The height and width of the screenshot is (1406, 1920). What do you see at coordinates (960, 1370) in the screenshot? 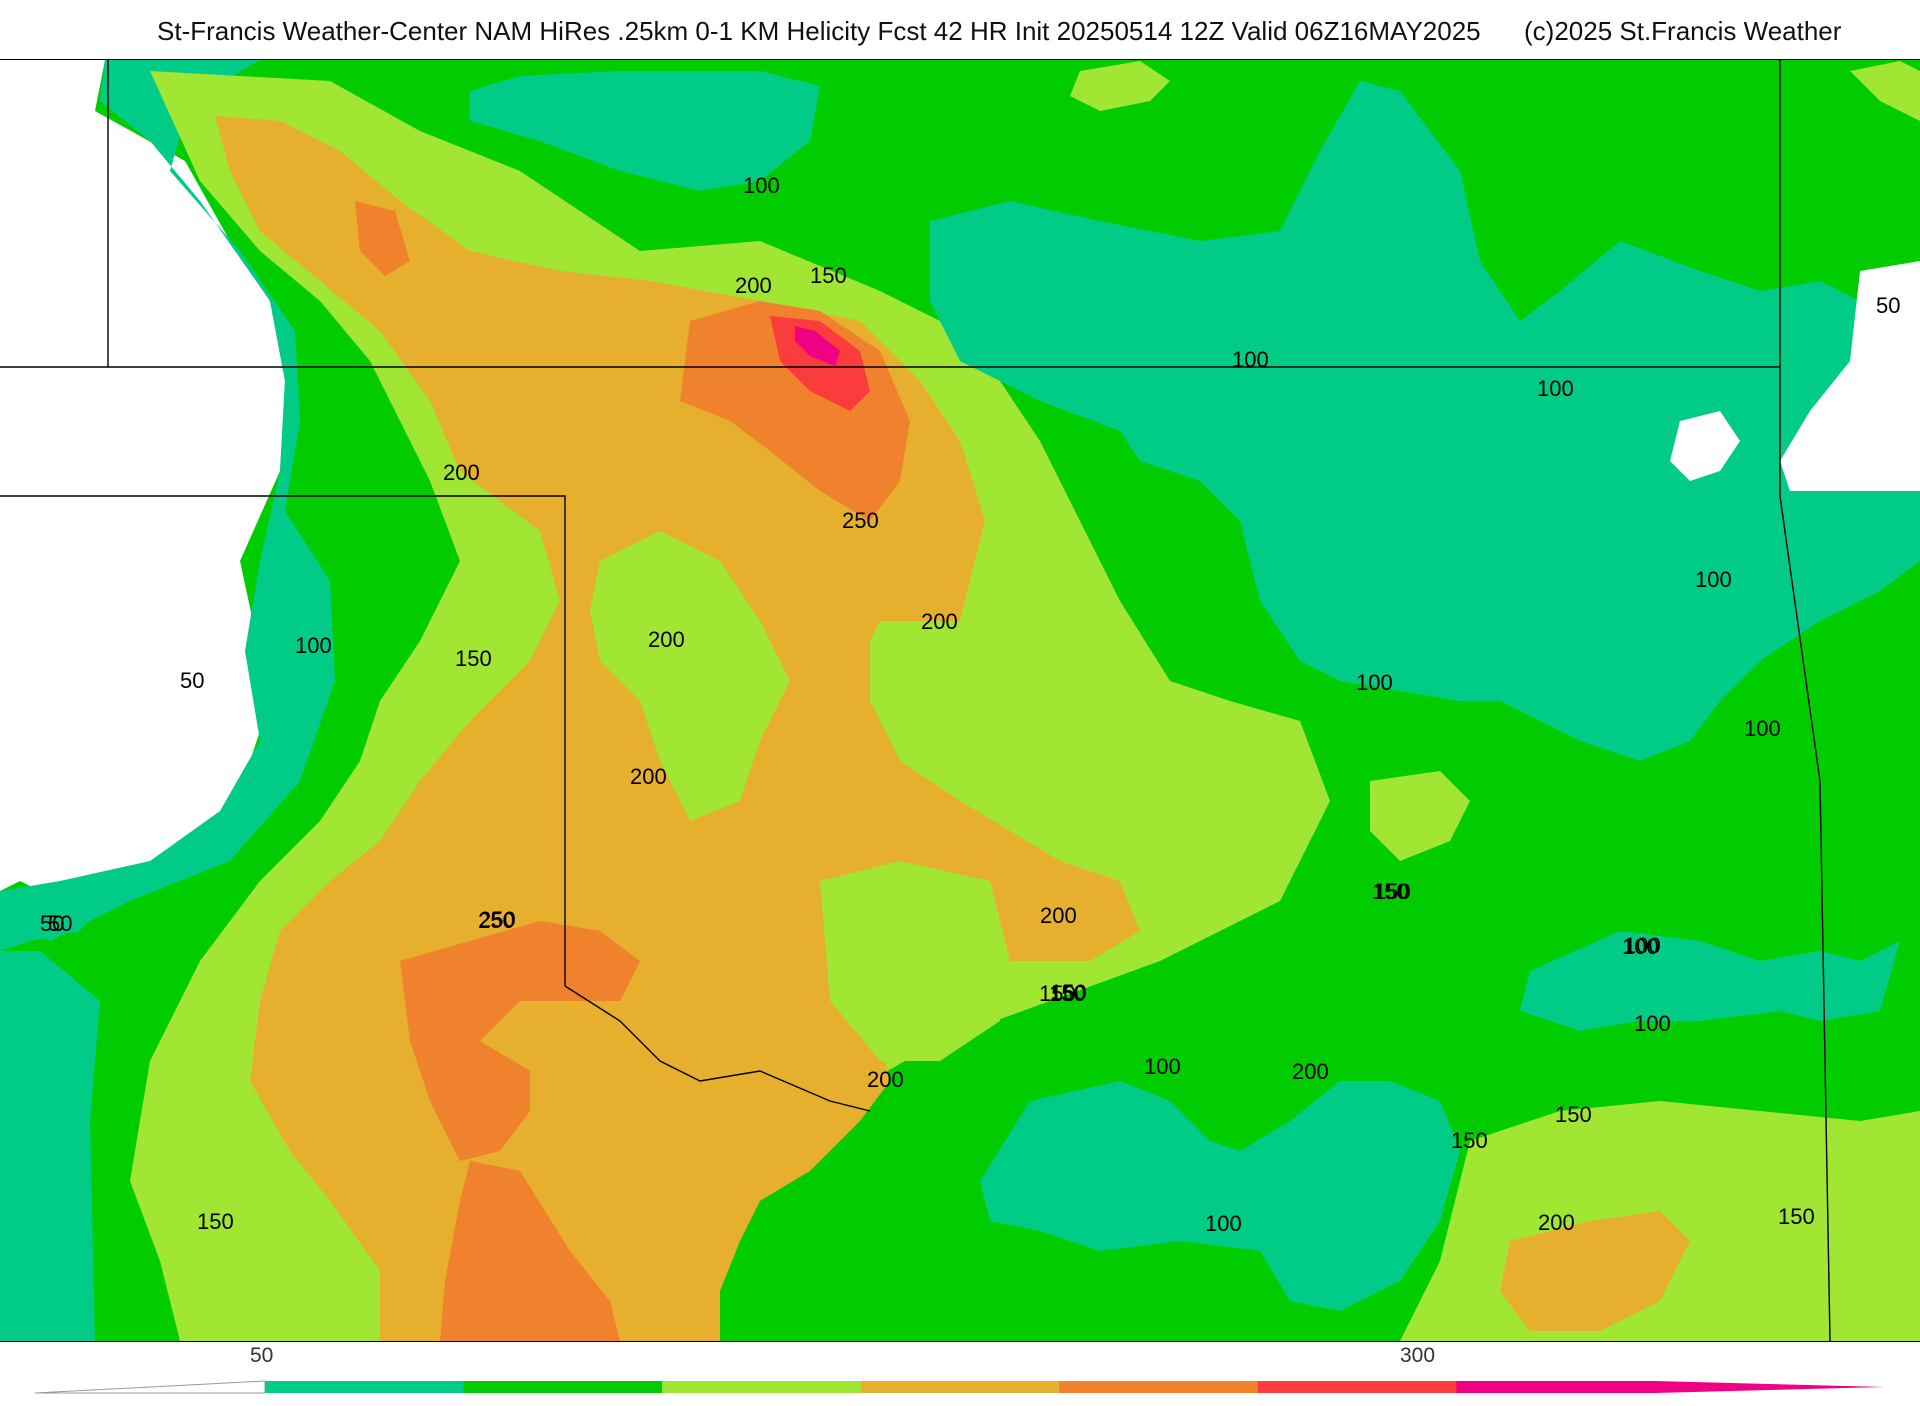
I see `color-legend: 50 300` at bounding box center [960, 1370].